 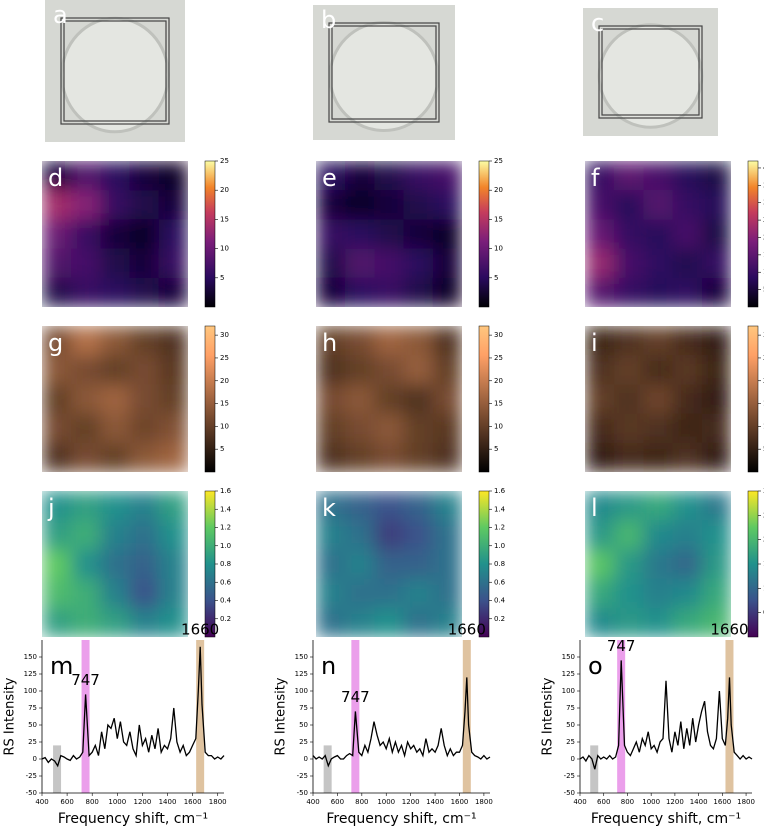 What do you see at coordinates (92, 802) in the screenshot?
I see `x-tick-label: 800` at bounding box center [92, 802].